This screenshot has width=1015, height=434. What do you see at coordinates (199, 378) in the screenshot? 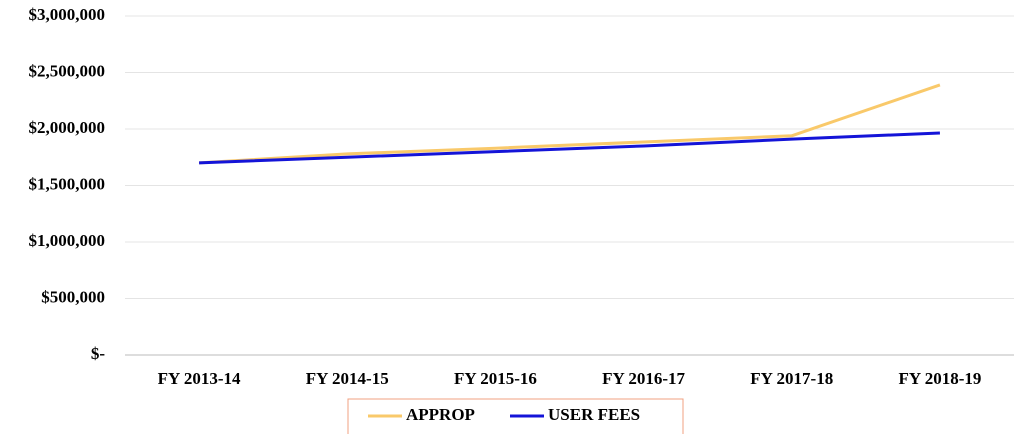
I see `x-tick-label: FY 2013-14` at bounding box center [199, 378].